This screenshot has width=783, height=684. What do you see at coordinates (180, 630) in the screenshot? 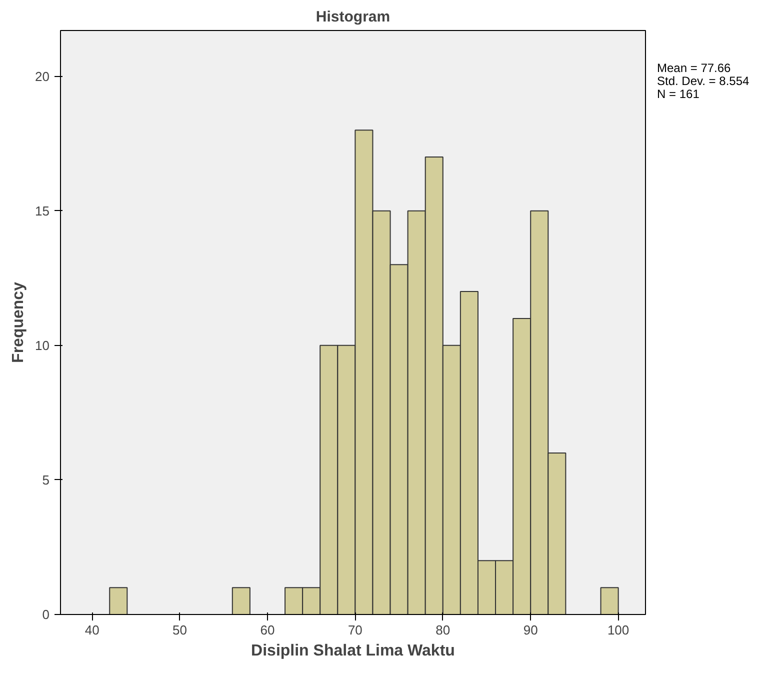
I see `x-tick-label: 50` at bounding box center [180, 630].